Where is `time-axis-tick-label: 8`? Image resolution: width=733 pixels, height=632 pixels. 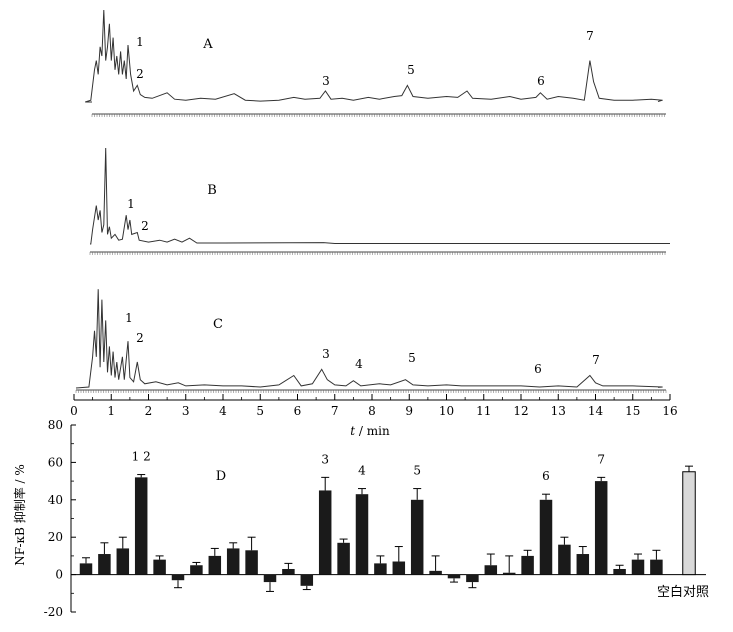
time-axis-tick-label: 8 is located at coordinates (372, 411).